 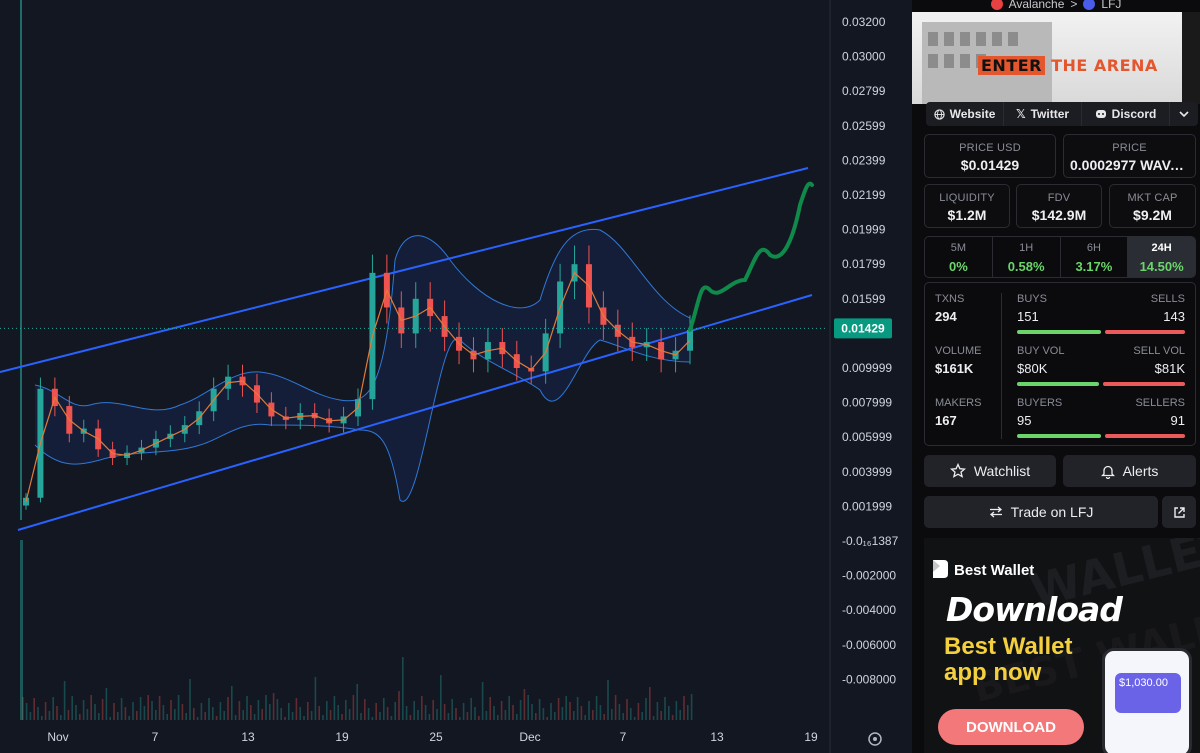 What do you see at coordinates (1011, 727) in the screenshot?
I see `ad-download-button: DOWNLOAD` at bounding box center [1011, 727].